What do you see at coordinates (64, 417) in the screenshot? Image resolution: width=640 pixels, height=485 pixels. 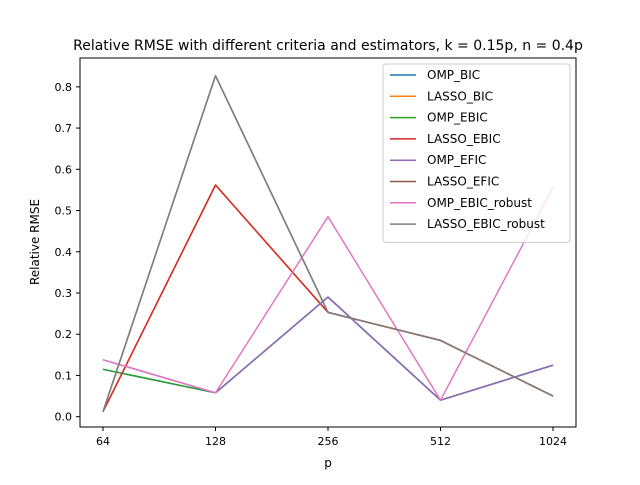 I see `y-tick-label: 0.0` at bounding box center [64, 417].